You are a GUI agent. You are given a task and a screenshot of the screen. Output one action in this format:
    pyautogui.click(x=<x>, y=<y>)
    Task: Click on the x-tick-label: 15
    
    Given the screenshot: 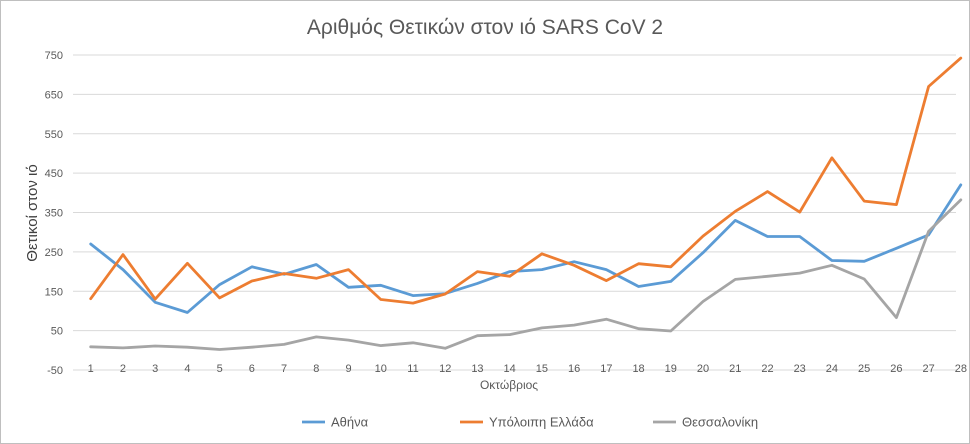 What is the action you would take?
    pyautogui.click(x=542, y=369)
    